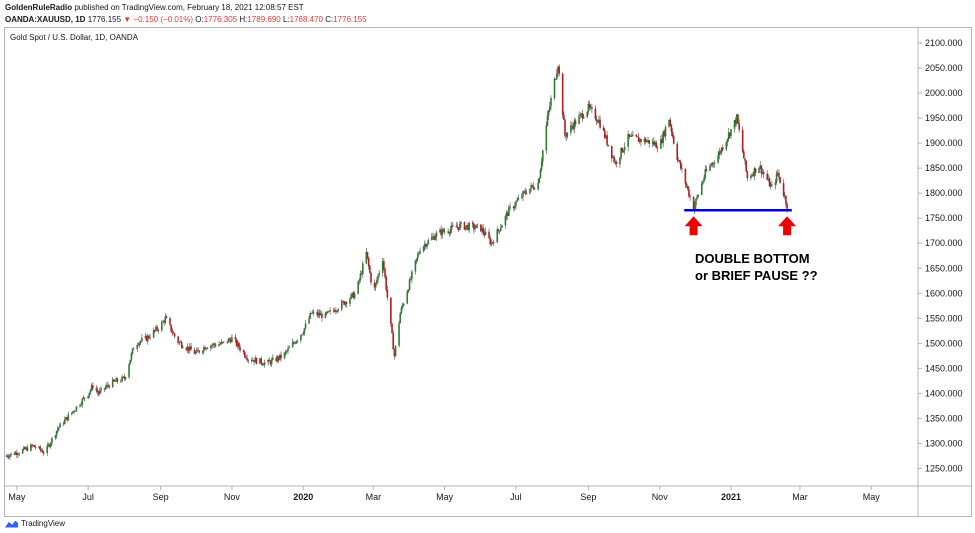 This screenshot has height=533, width=975. I want to click on tradingview-footer: TradingView, so click(35, 523).